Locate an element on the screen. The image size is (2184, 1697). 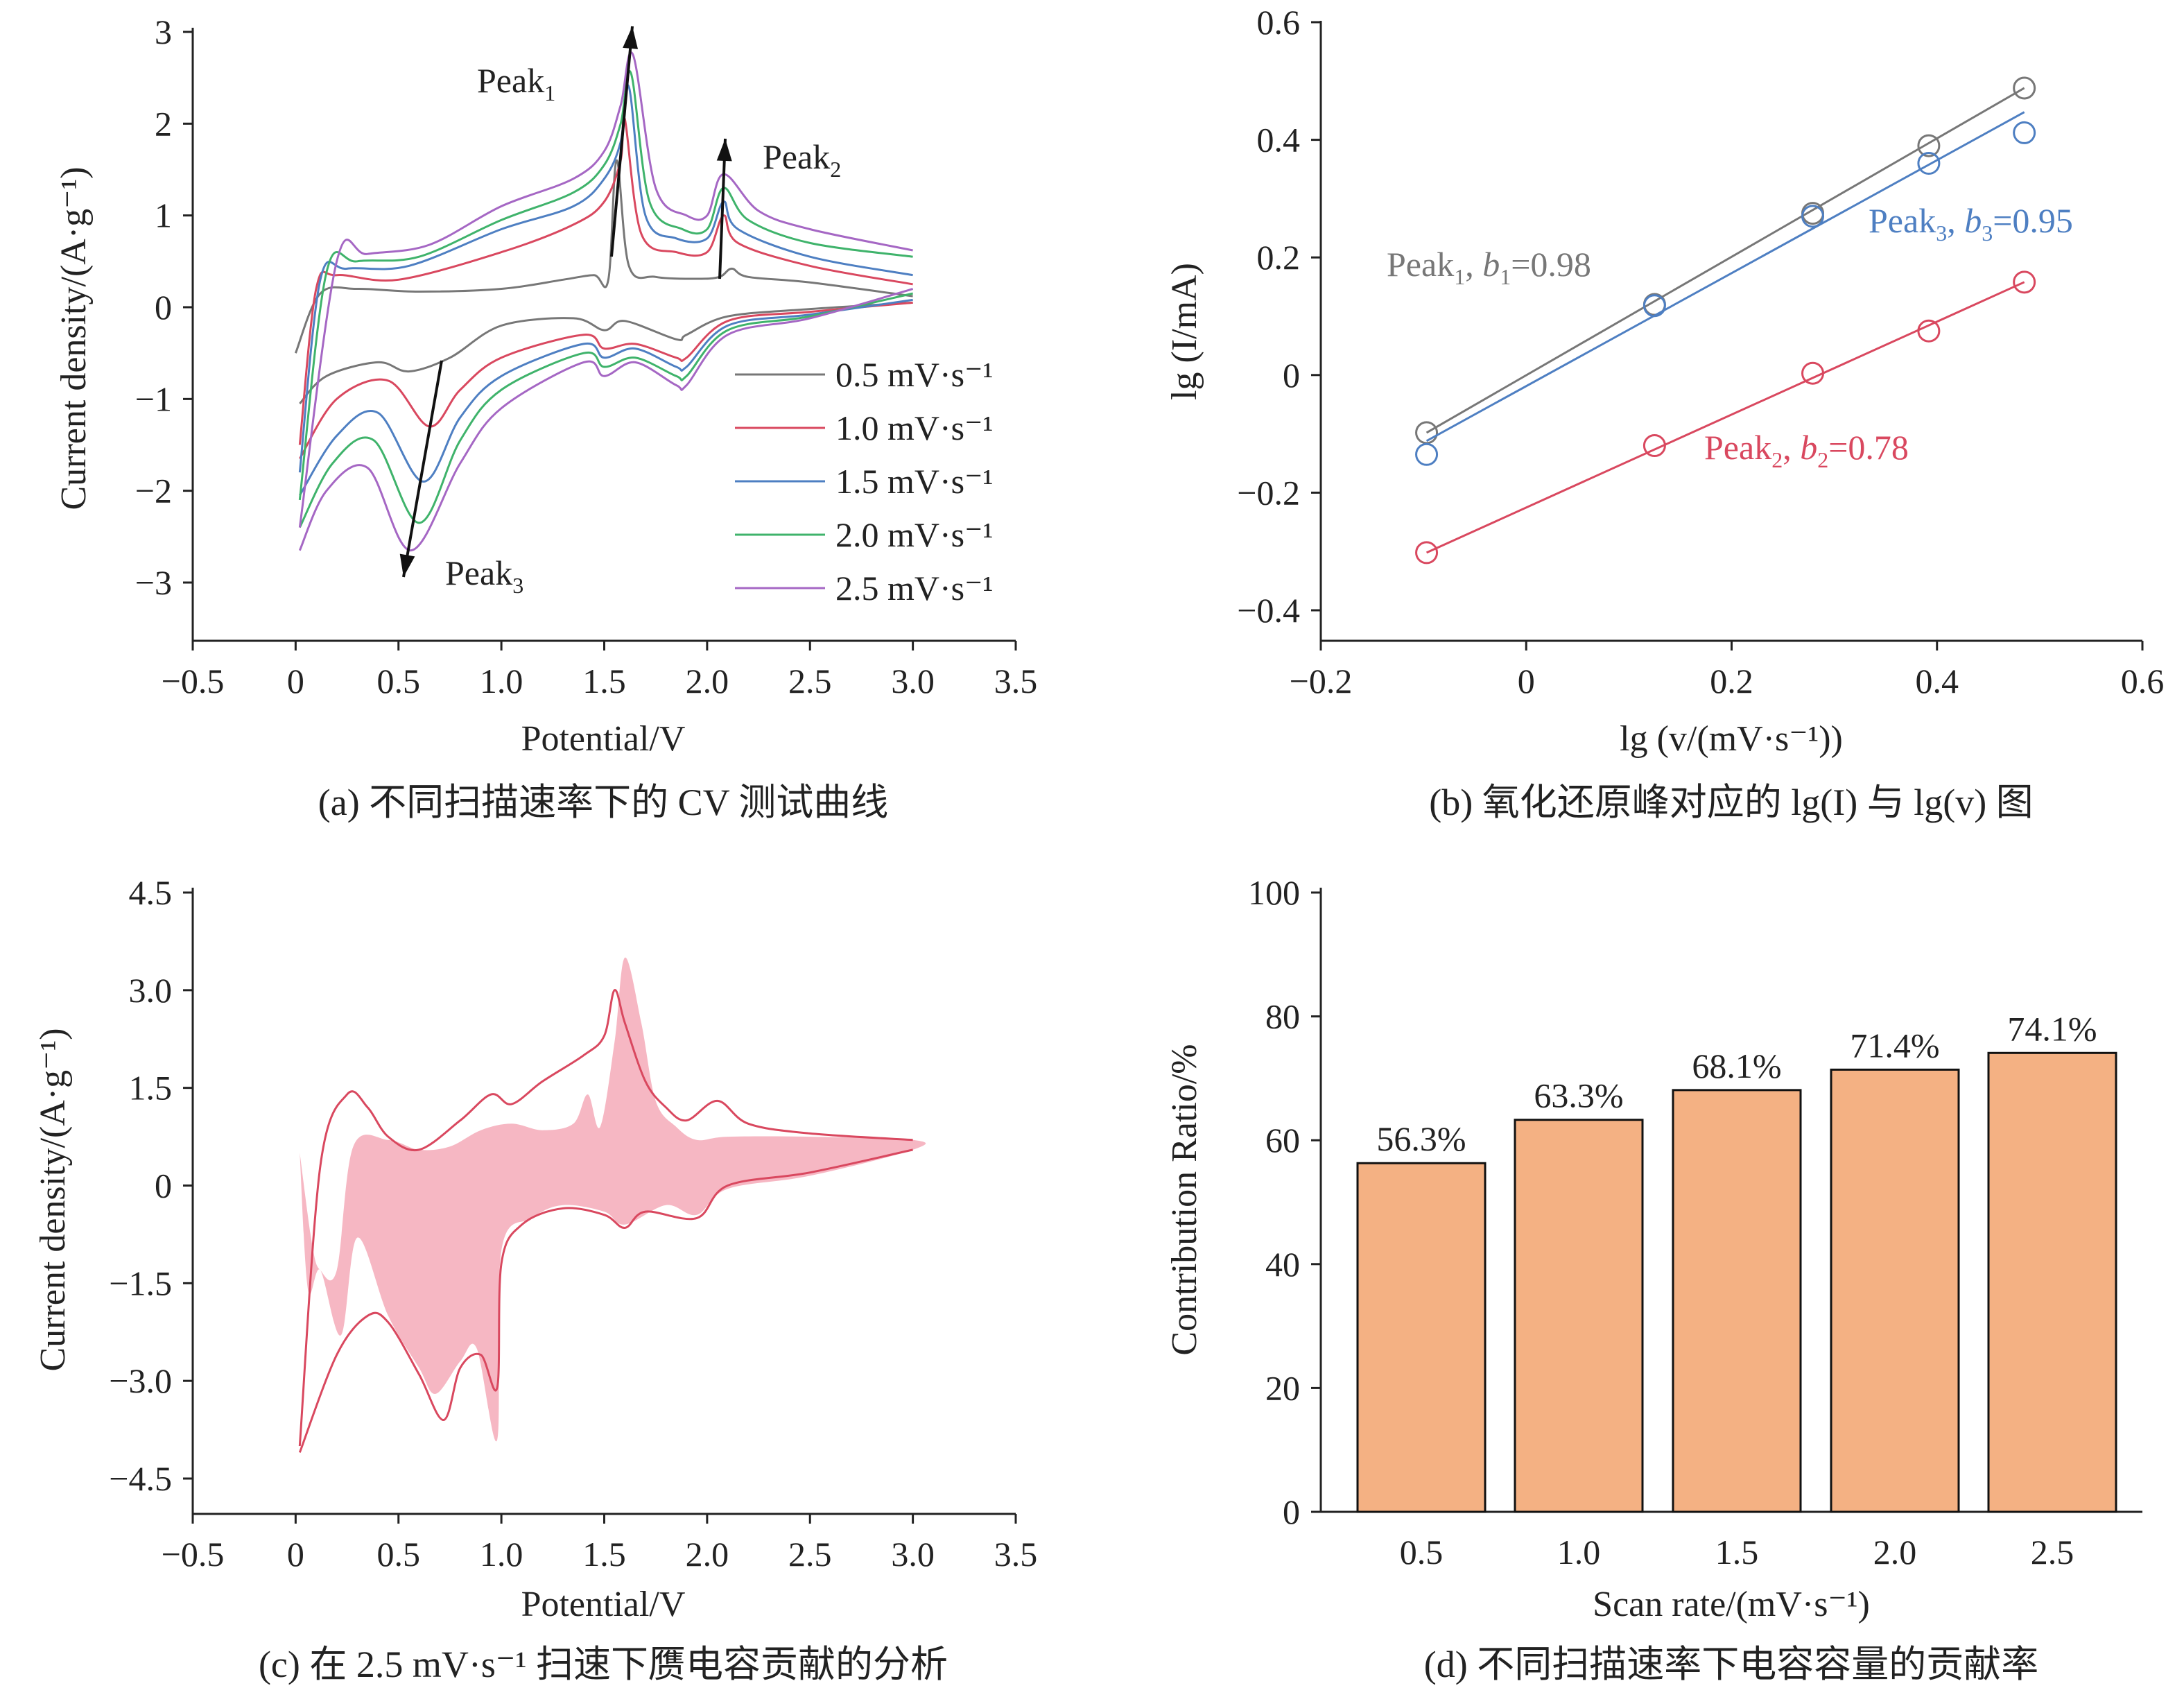
a-series-1.5-cathodic is located at coordinates (606, 397).